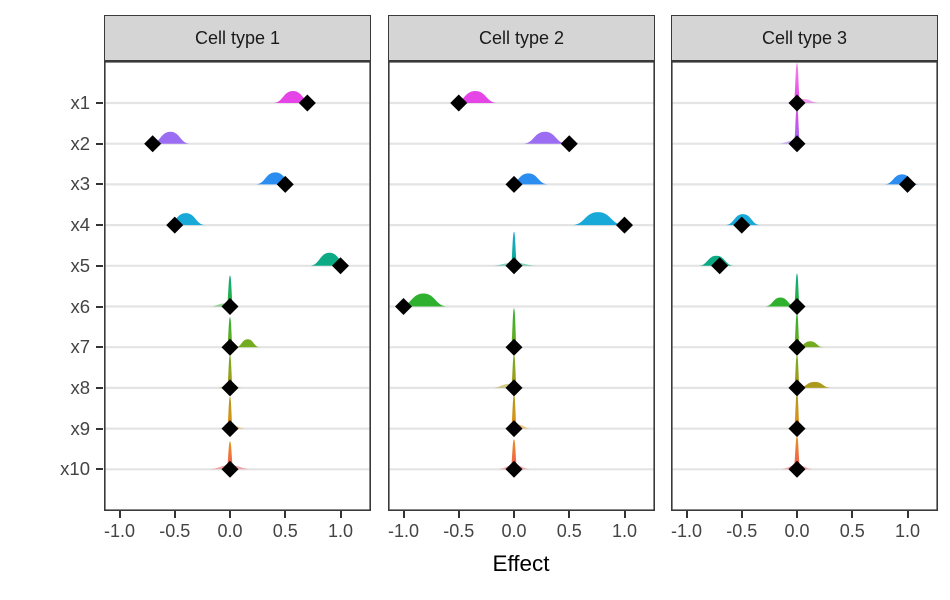 Image resolution: width=950 pixels, height=600 pixels. Describe the element at coordinates (514, 248) in the screenshot. I see `ridge-density-x5` at that location.